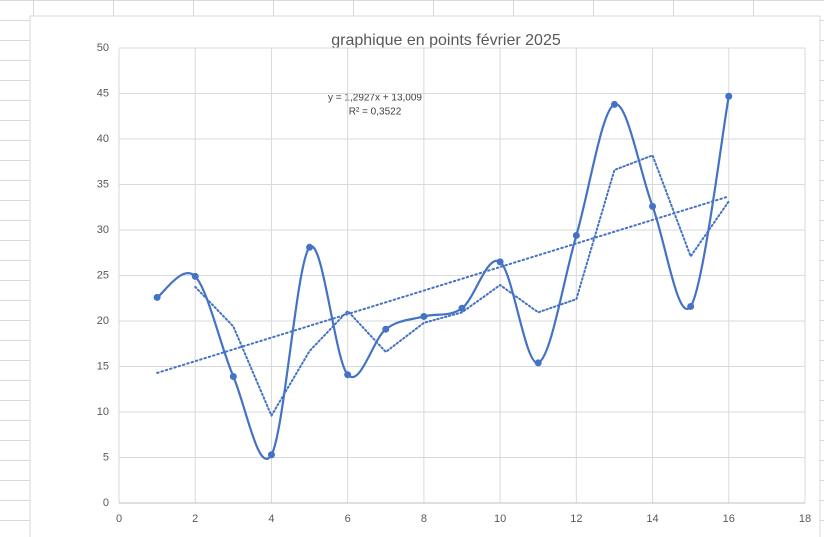 Image resolution: width=824 pixels, height=537 pixels. Describe the element at coordinates (652, 519) in the screenshot. I see `x-tick-label: 14` at that location.